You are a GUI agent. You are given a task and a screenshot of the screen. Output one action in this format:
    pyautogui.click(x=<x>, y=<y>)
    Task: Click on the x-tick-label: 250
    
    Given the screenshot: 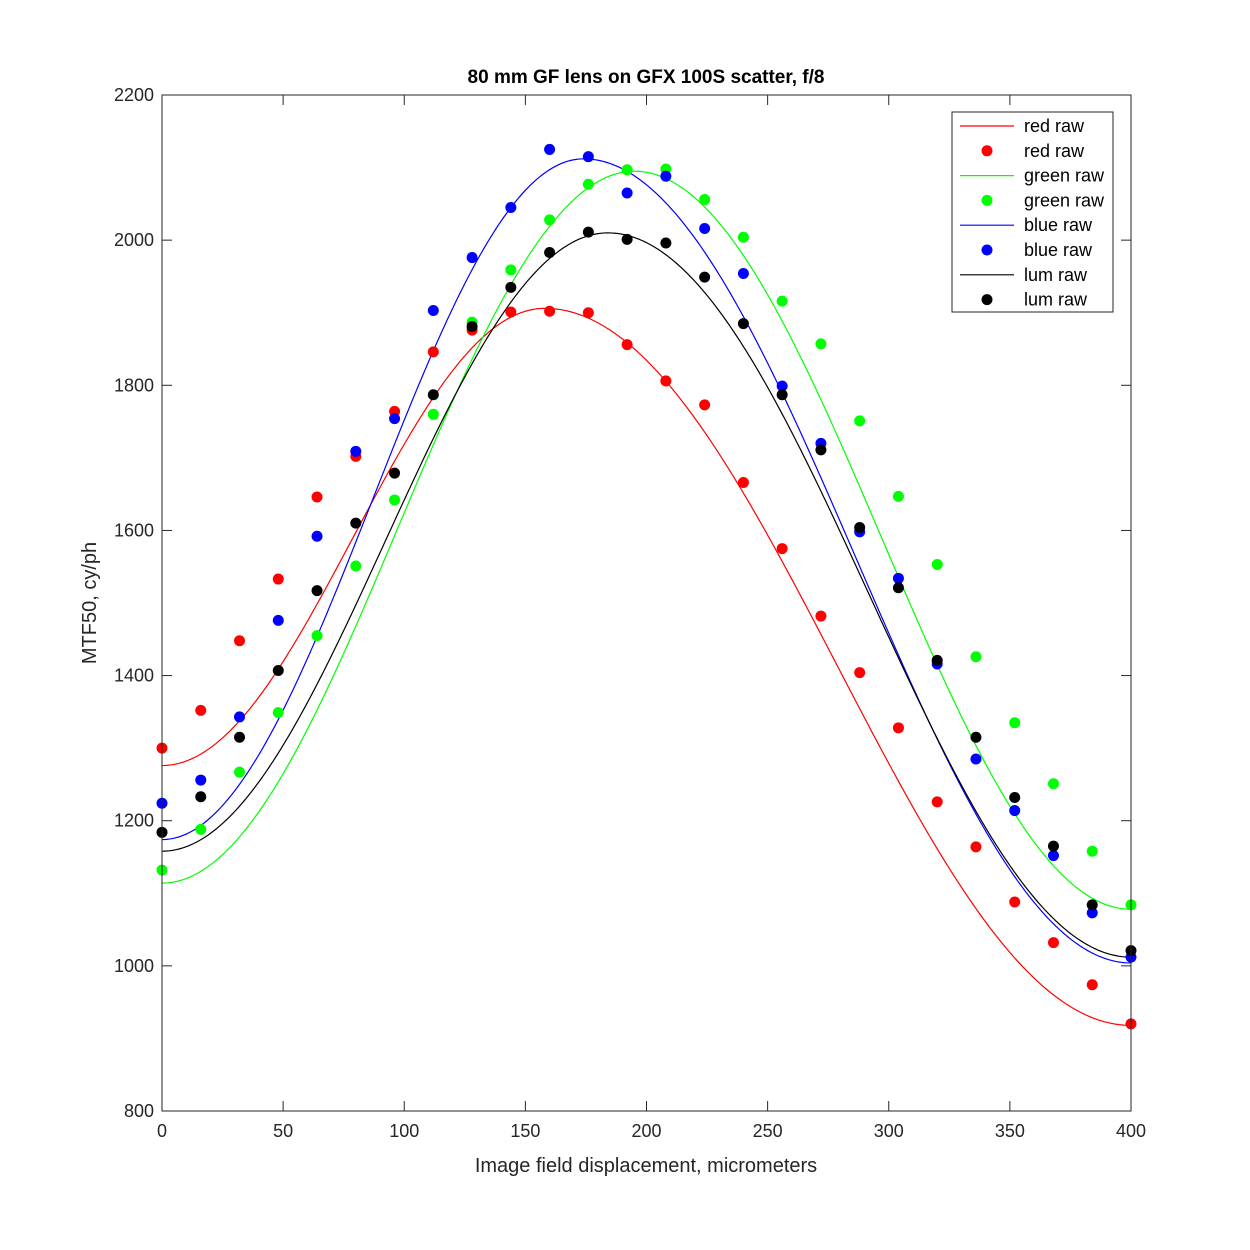 What is the action you would take?
    pyautogui.click(x=768, y=1131)
    